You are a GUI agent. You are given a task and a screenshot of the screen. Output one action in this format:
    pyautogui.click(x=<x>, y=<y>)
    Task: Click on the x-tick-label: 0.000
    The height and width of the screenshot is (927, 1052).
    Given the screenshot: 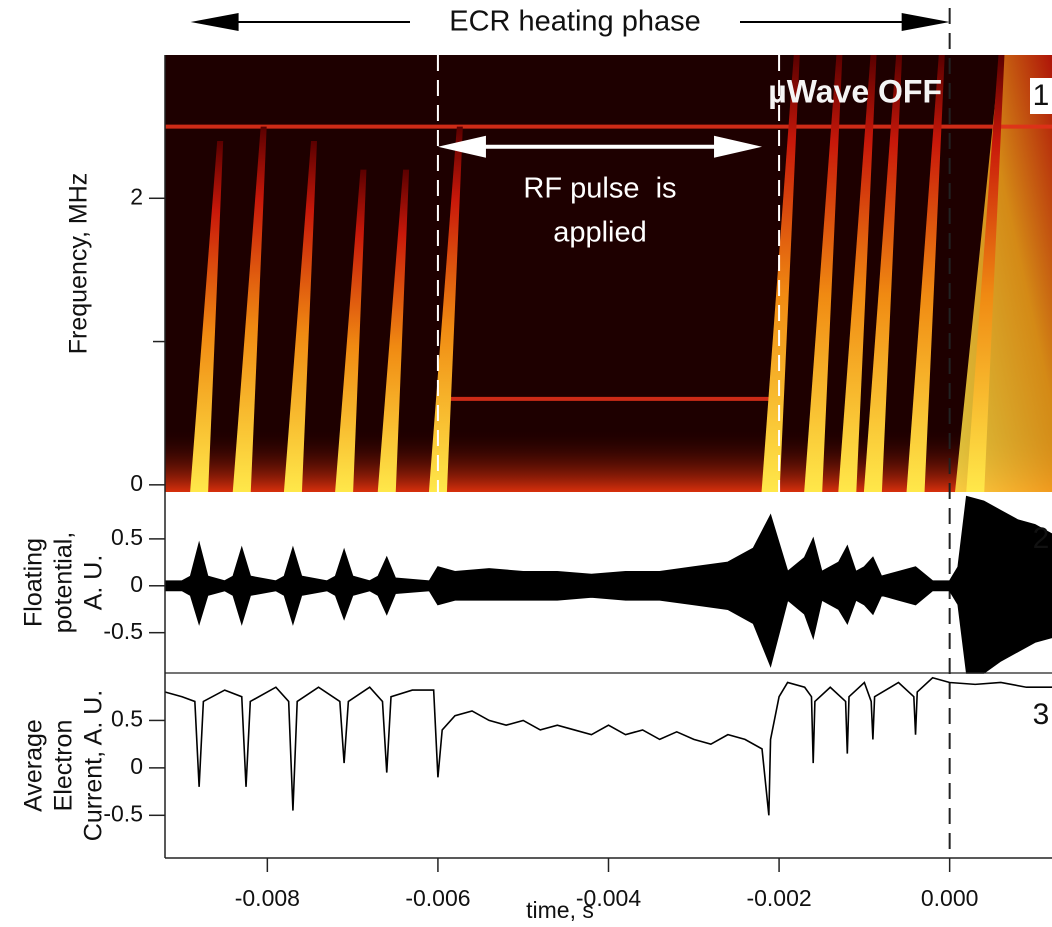 What is the action you would take?
    pyautogui.click(x=950, y=898)
    